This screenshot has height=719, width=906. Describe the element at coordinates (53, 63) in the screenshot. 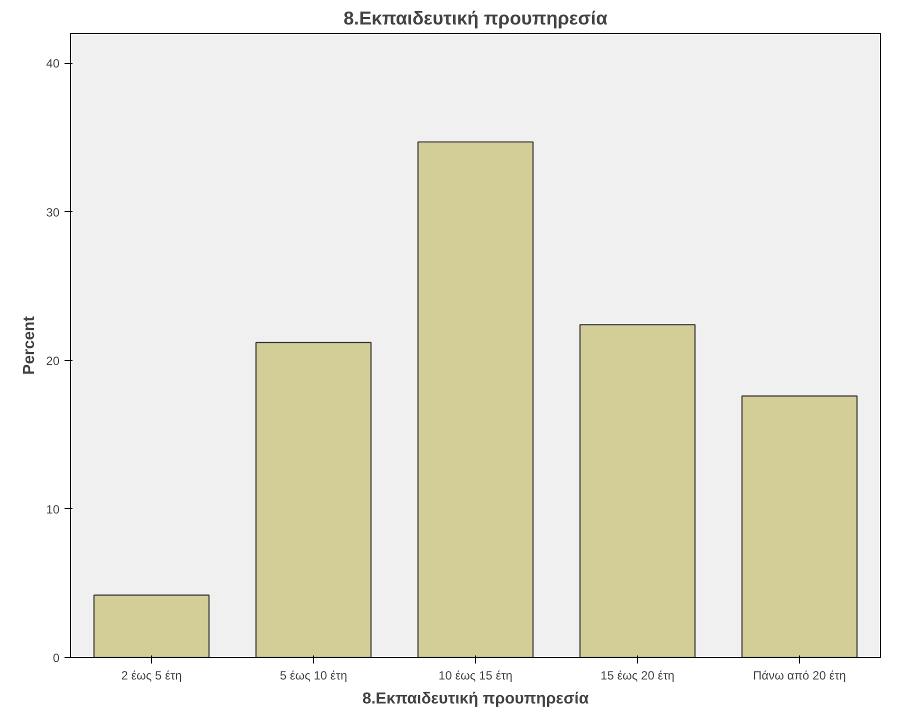

I see `y-tick-label: 40` at that location.